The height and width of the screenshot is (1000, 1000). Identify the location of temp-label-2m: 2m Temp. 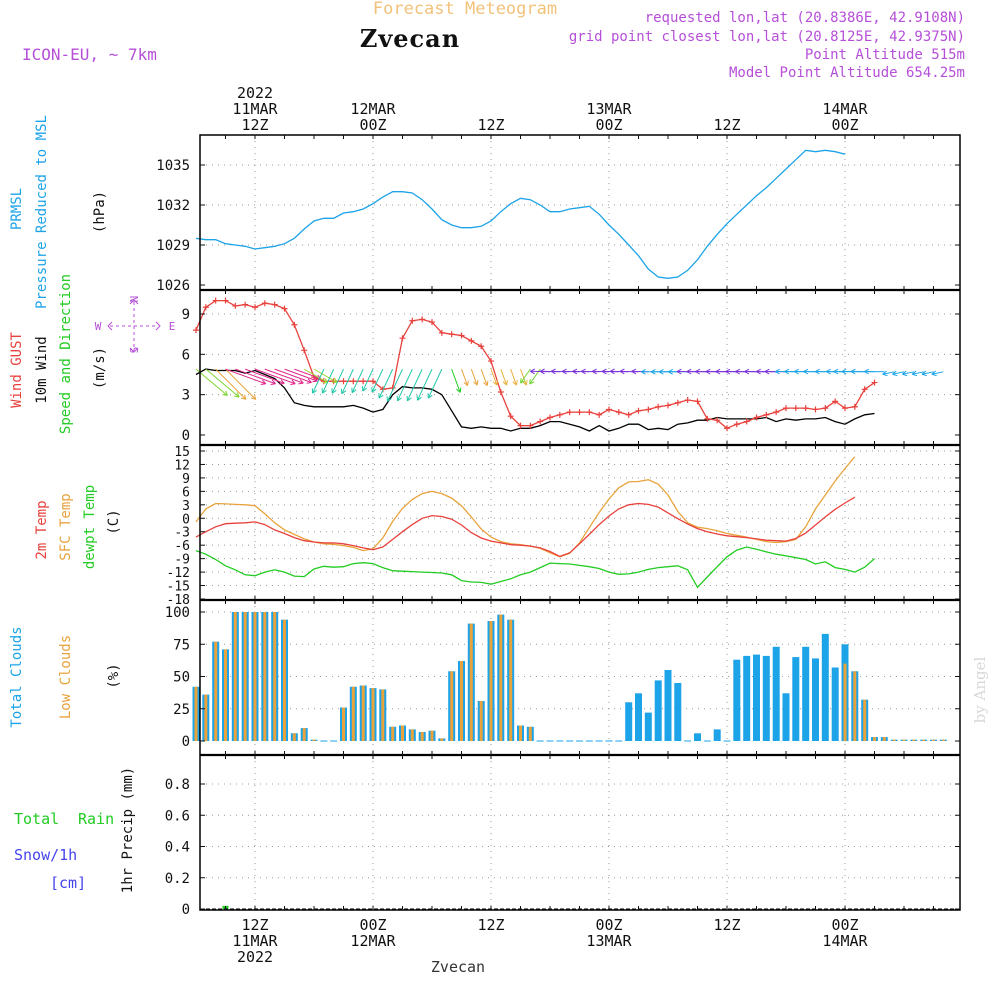
(42, 529).